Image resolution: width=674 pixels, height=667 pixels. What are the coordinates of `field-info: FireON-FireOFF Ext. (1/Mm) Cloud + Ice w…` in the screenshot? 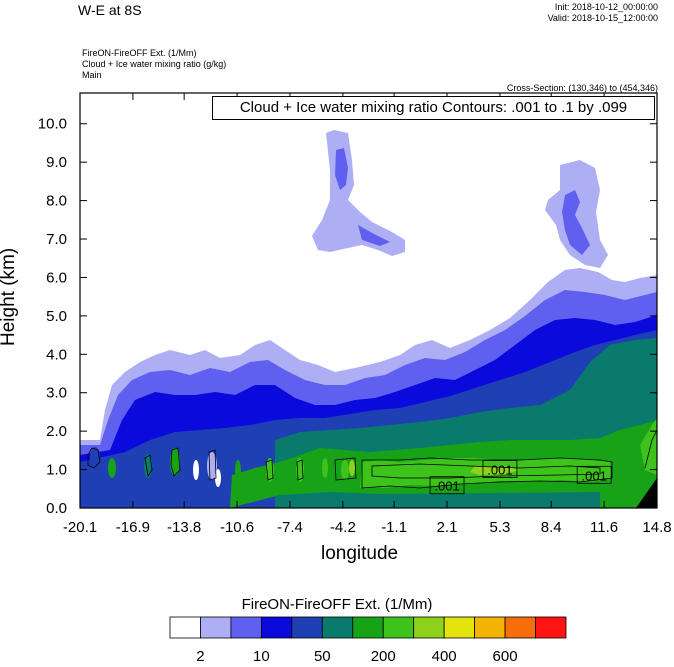 It's located at (154, 64).